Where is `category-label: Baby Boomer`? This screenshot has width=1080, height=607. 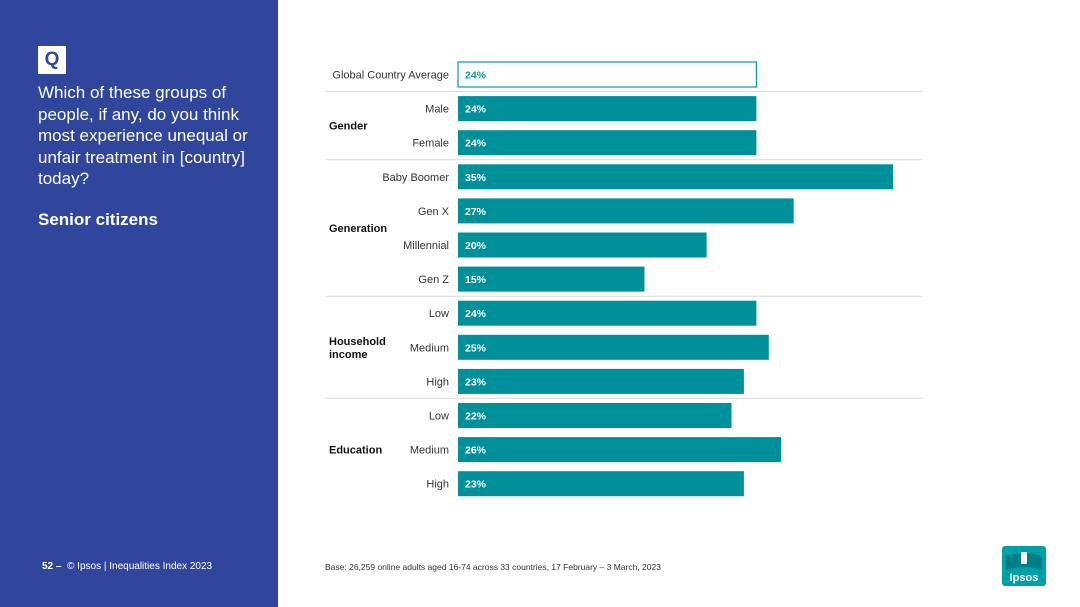 category-label: Baby Boomer is located at coordinates (415, 178).